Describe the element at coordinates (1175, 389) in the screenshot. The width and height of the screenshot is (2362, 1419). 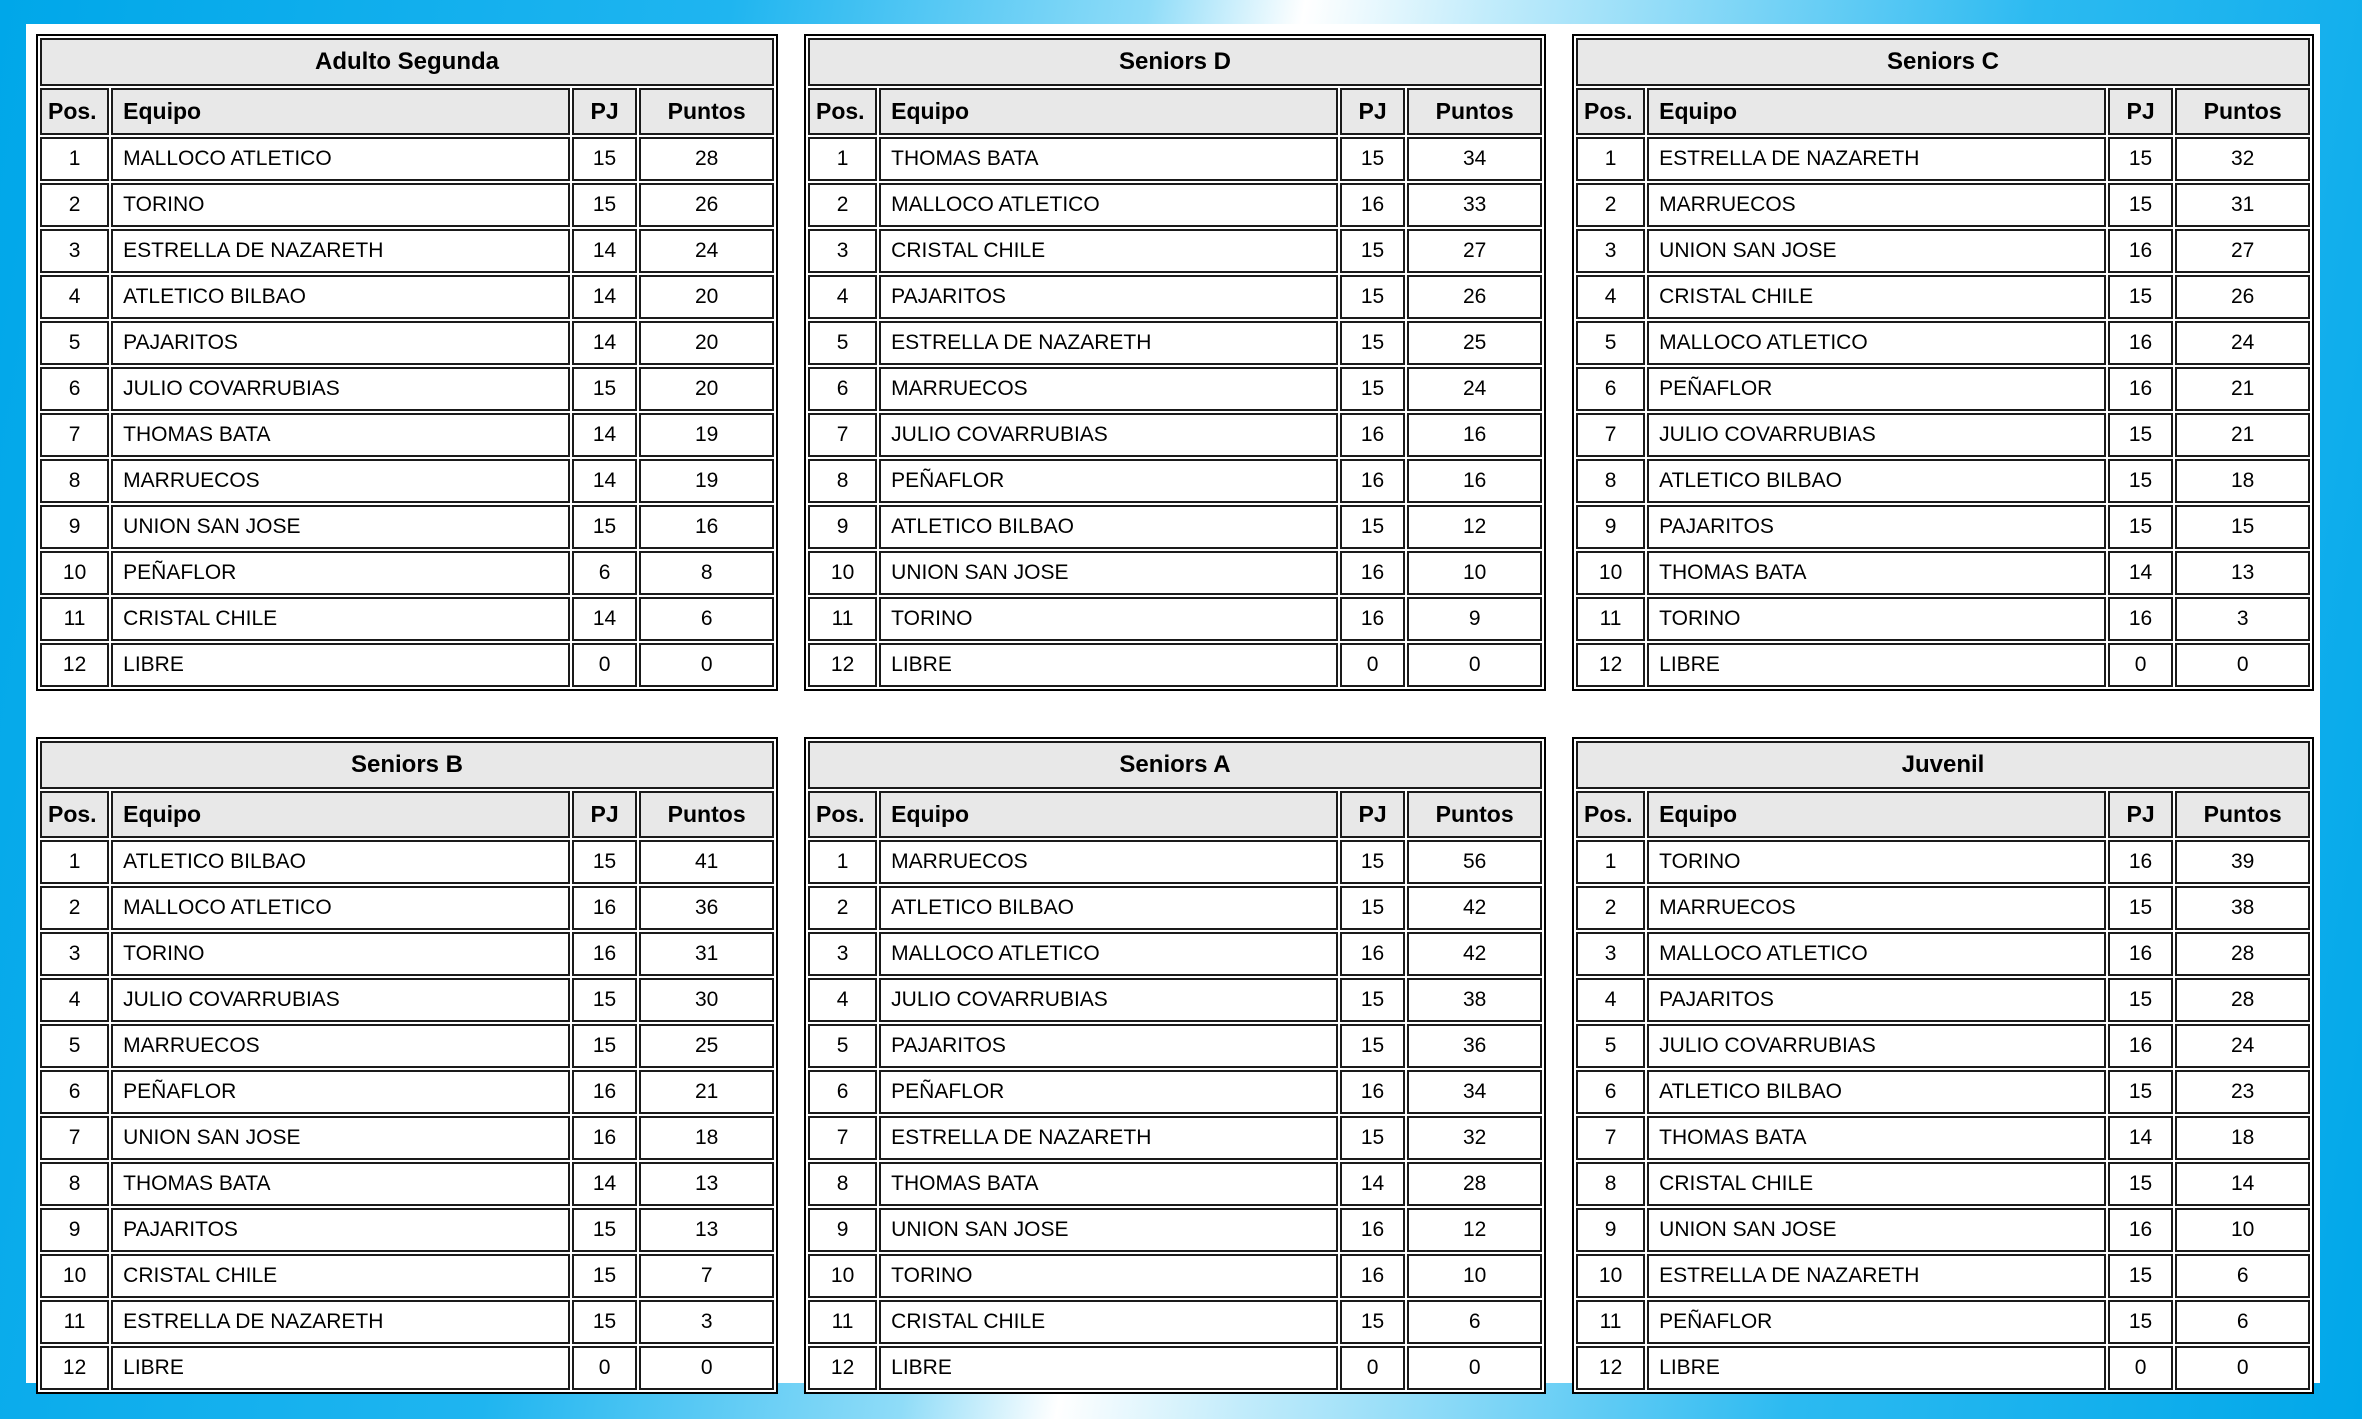
I see `table-row: 6 MARRUECOS 15 24` at that location.